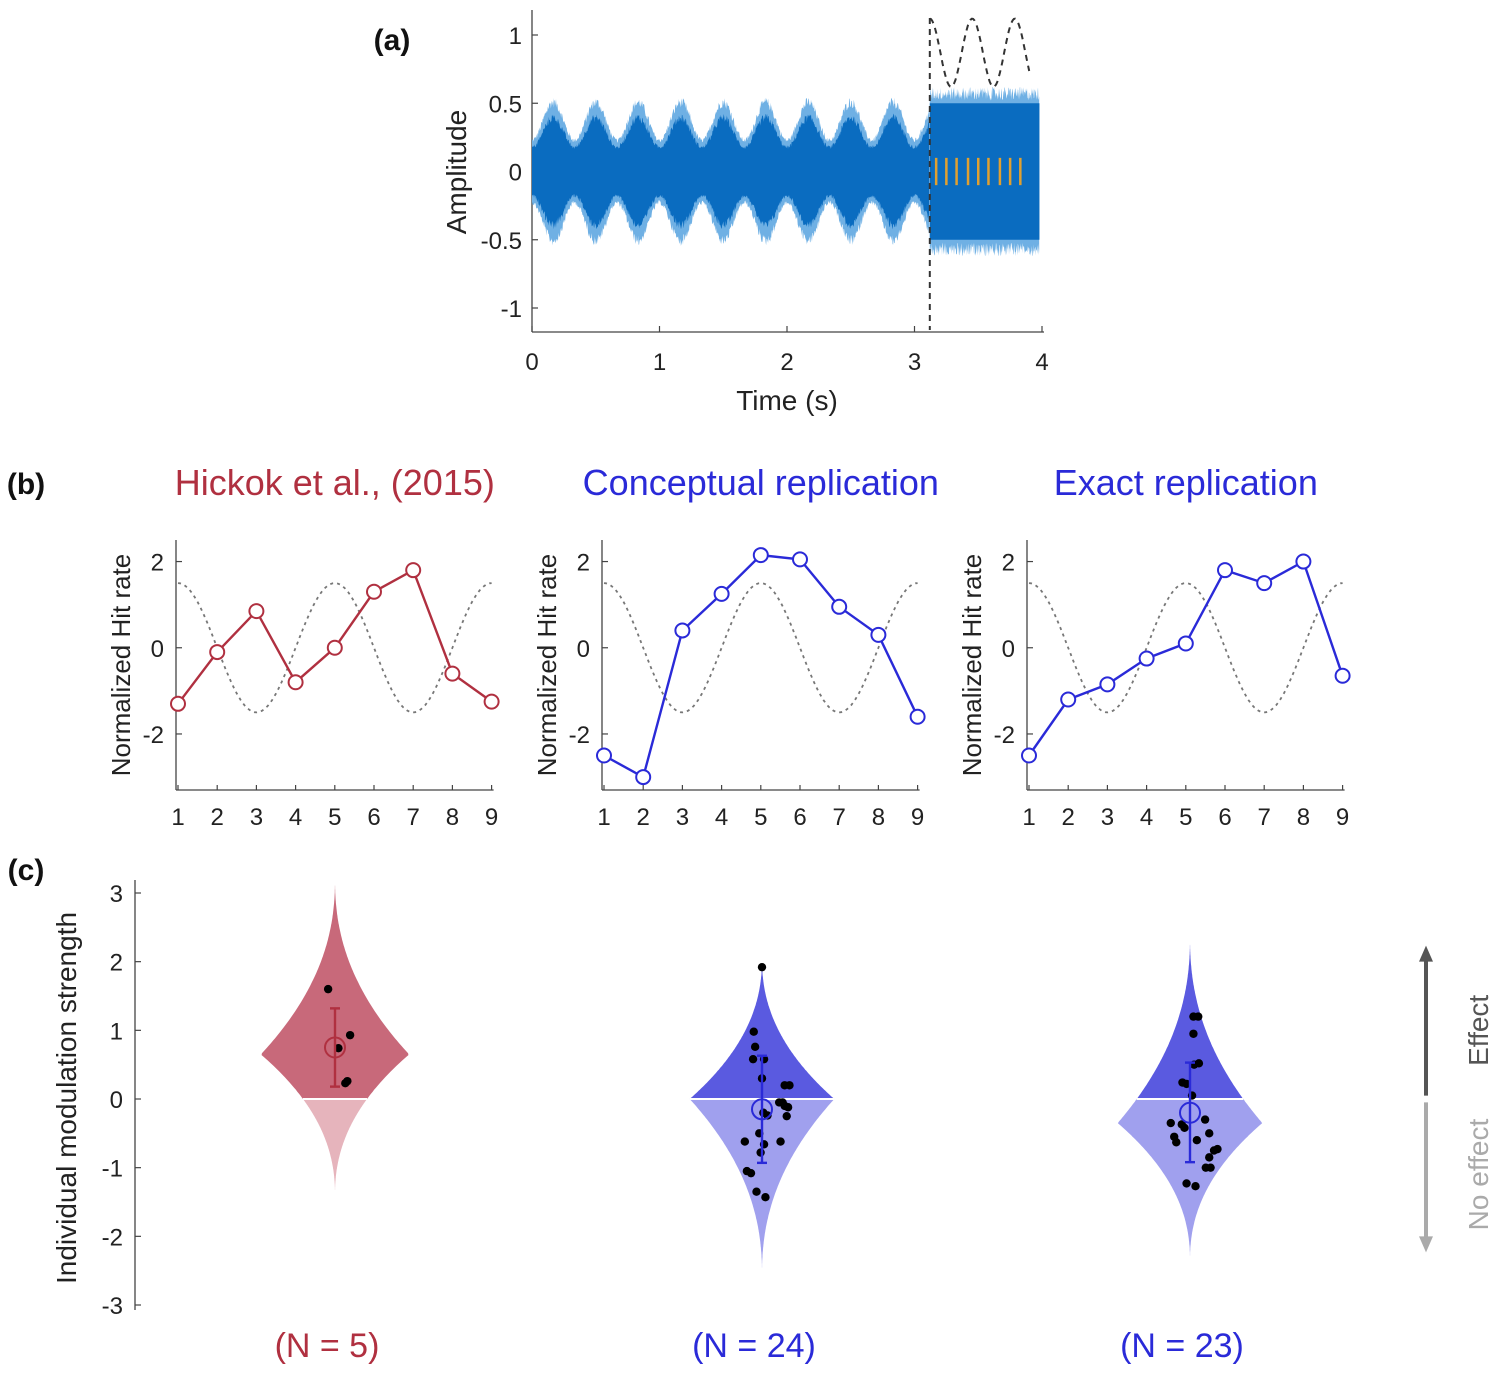 The height and width of the screenshot is (1394, 1500). Describe the element at coordinates (754, 1346) in the screenshot. I see `violin-group-label: (N = 24)` at that location.